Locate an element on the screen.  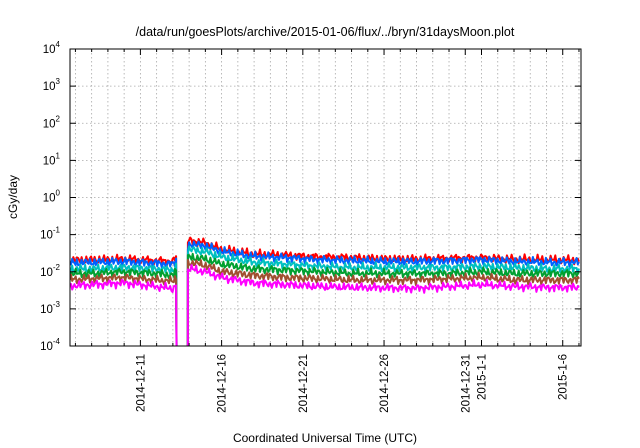
y-tick-label: 10⁻⁴ is located at coordinates (50, 345).